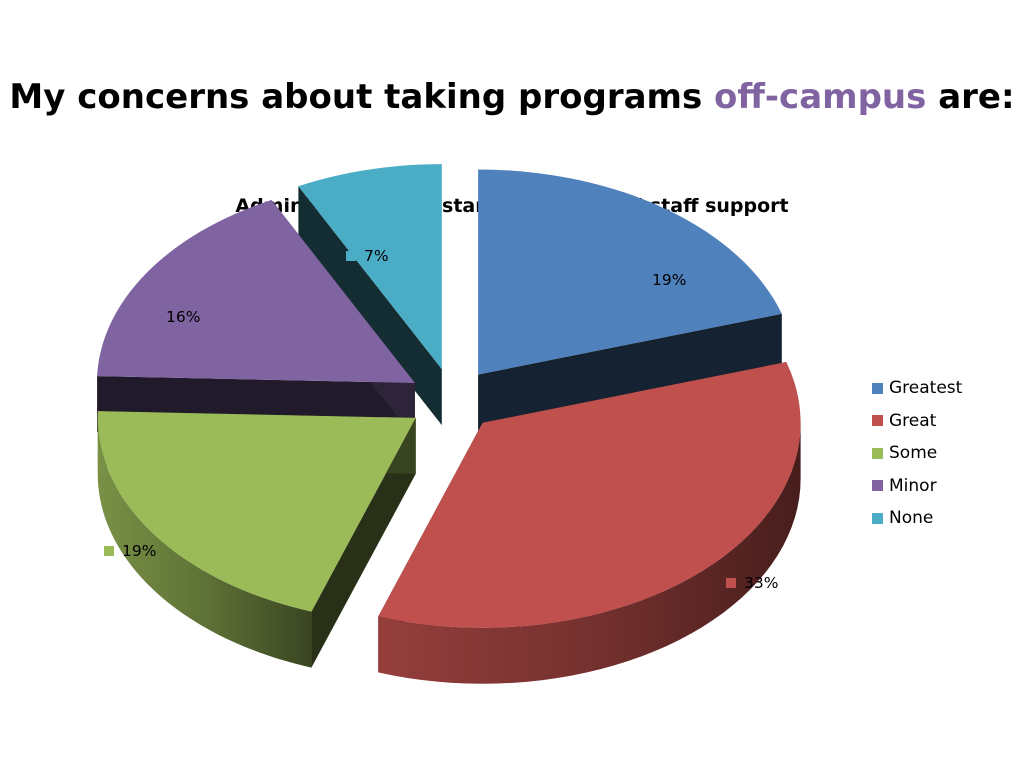 The height and width of the screenshot is (768, 1024). What do you see at coordinates (362, 97) in the screenshot?
I see `title-text-1: My concerns about taking programs` at bounding box center [362, 97].